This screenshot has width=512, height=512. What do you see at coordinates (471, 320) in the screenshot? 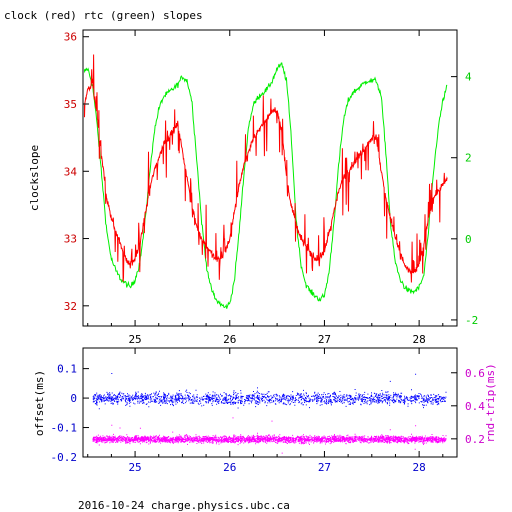
I see `top-y2-tick-label: -2` at bounding box center [471, 320].